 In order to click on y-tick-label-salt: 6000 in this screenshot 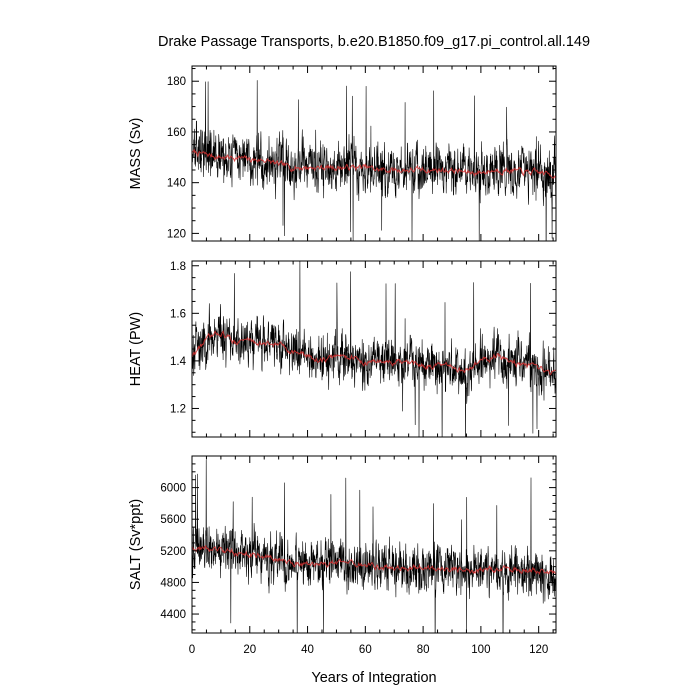, I will do `click(173, 489)`.